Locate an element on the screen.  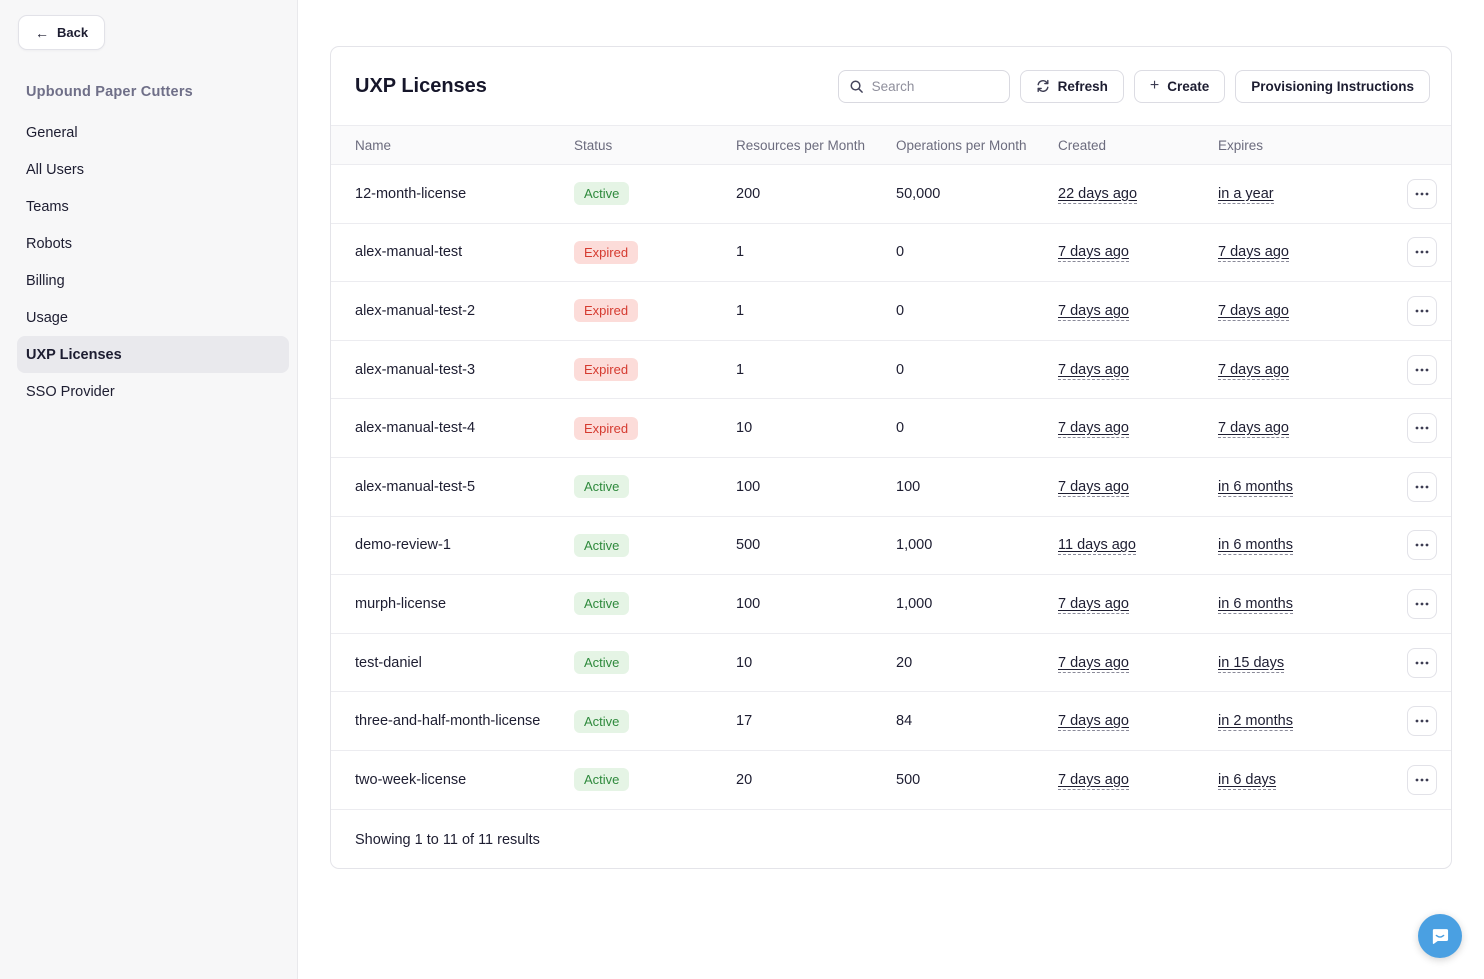
resources-cell: 10 is located at coordinates (744, 428).